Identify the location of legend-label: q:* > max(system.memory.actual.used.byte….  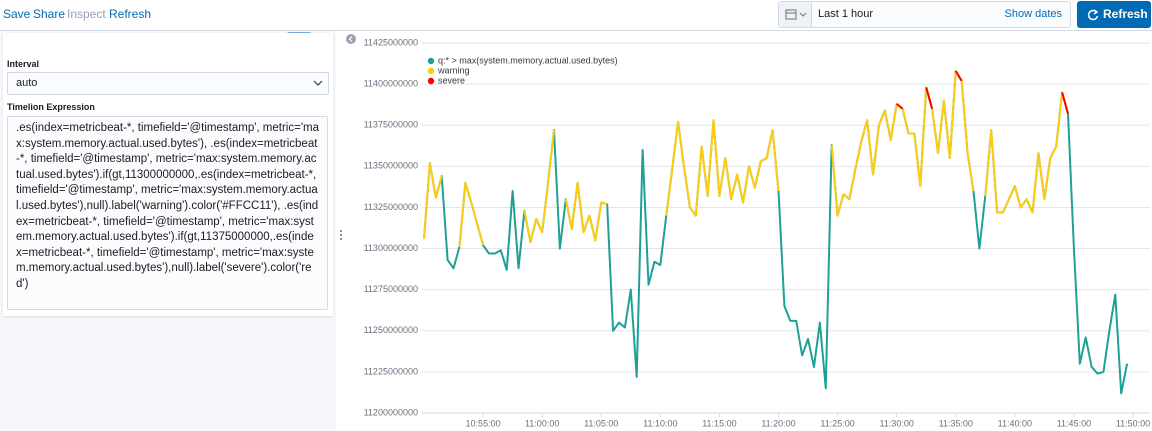
(528, 60).